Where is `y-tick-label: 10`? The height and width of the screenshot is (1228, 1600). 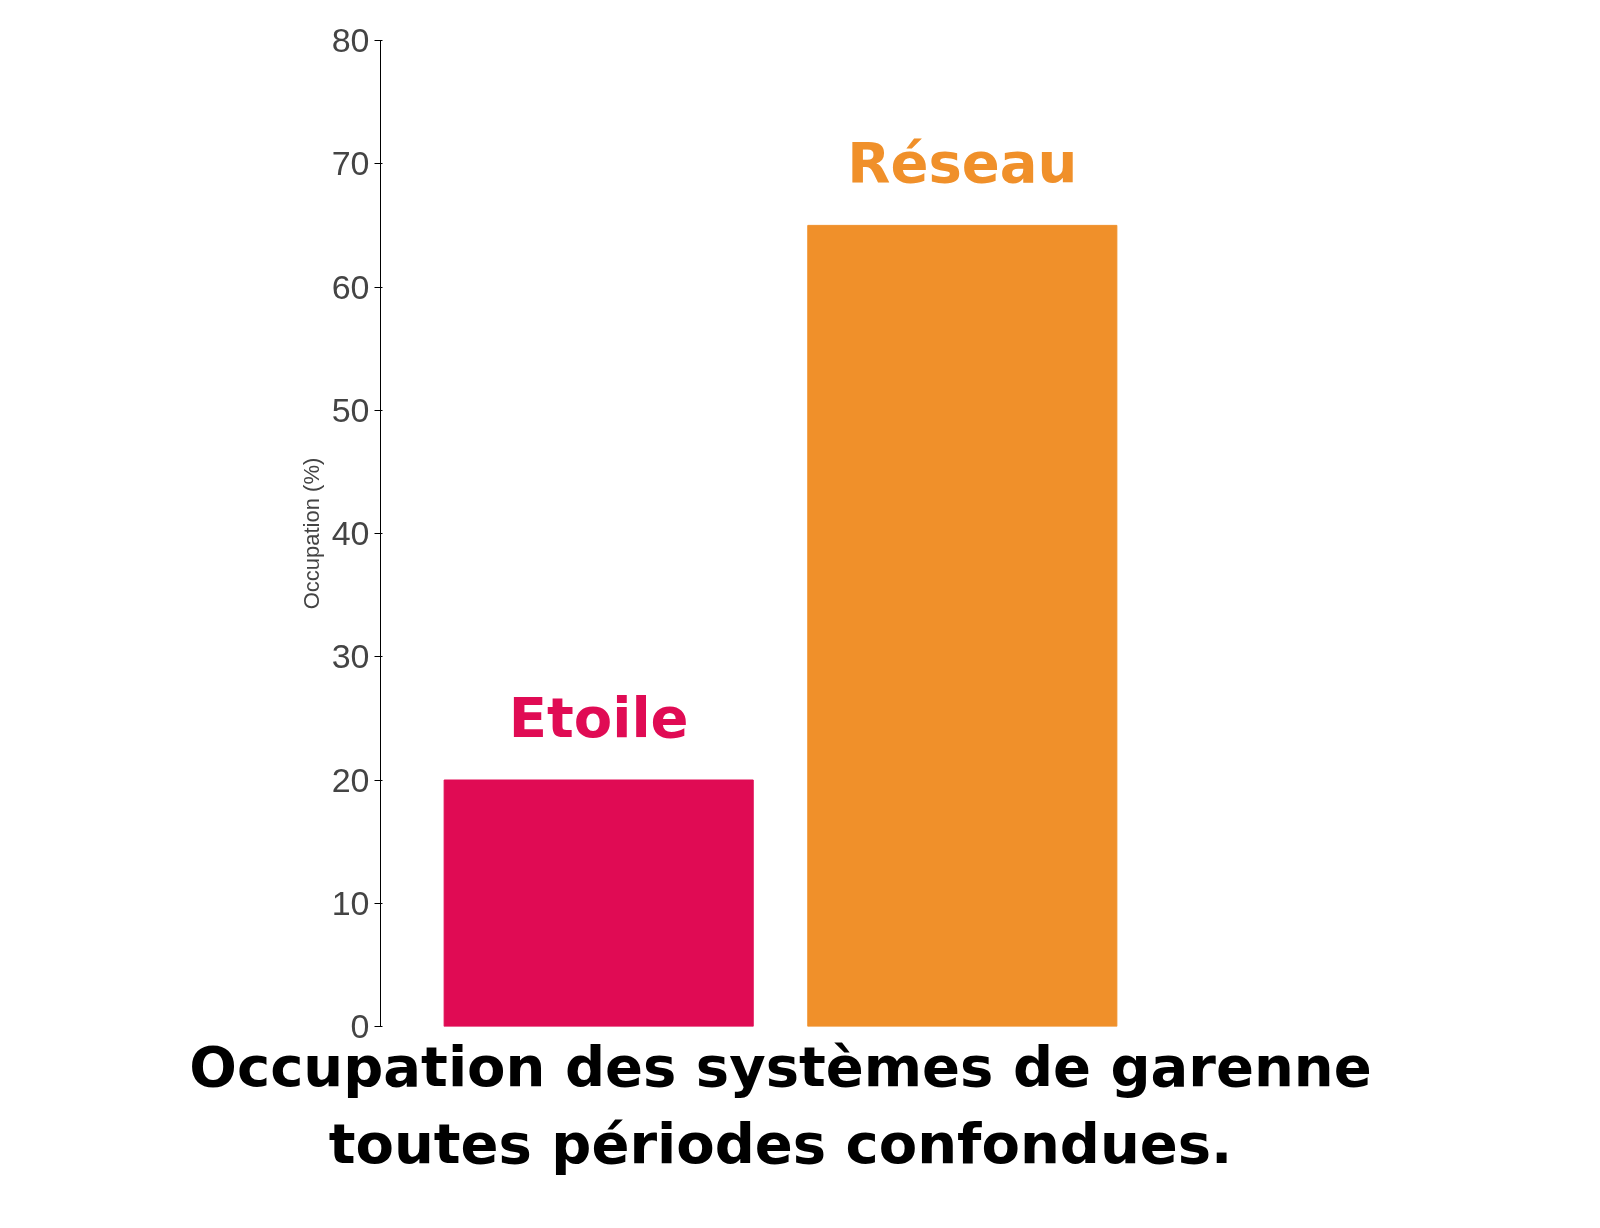 y-tick-label: 10 is located at coordinates (350, 902).